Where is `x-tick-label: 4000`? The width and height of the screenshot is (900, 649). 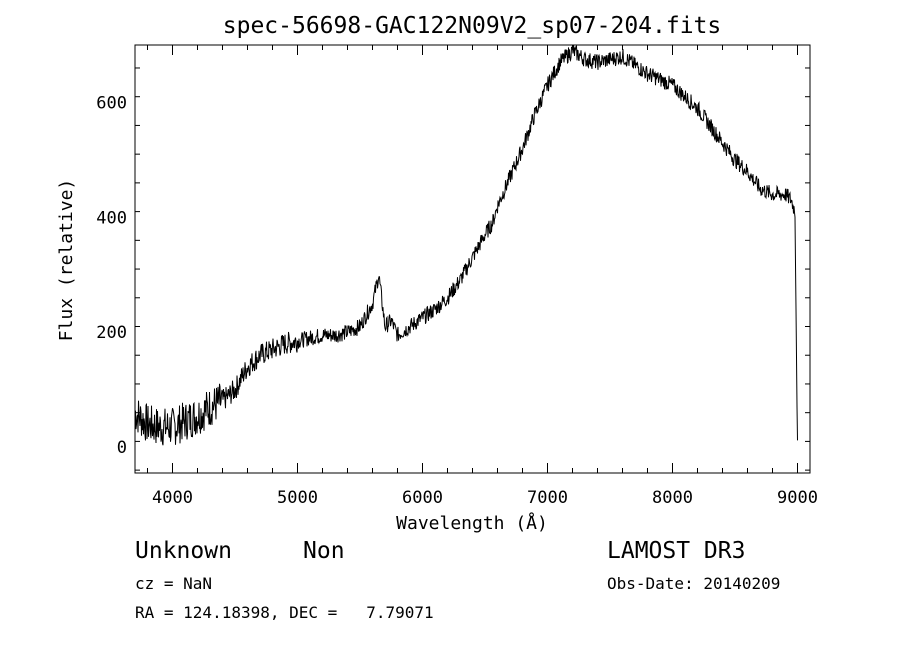
x-tick-label: 4000 is located at coordinates (172, 498).